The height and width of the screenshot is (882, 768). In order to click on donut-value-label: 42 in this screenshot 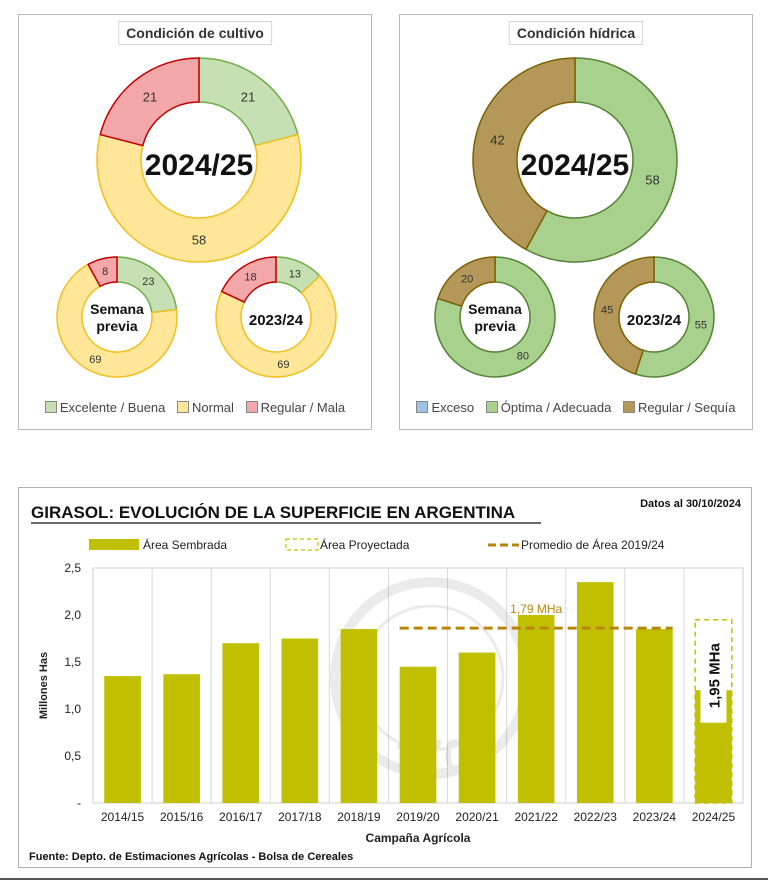, I will do `click(497, 140)`.